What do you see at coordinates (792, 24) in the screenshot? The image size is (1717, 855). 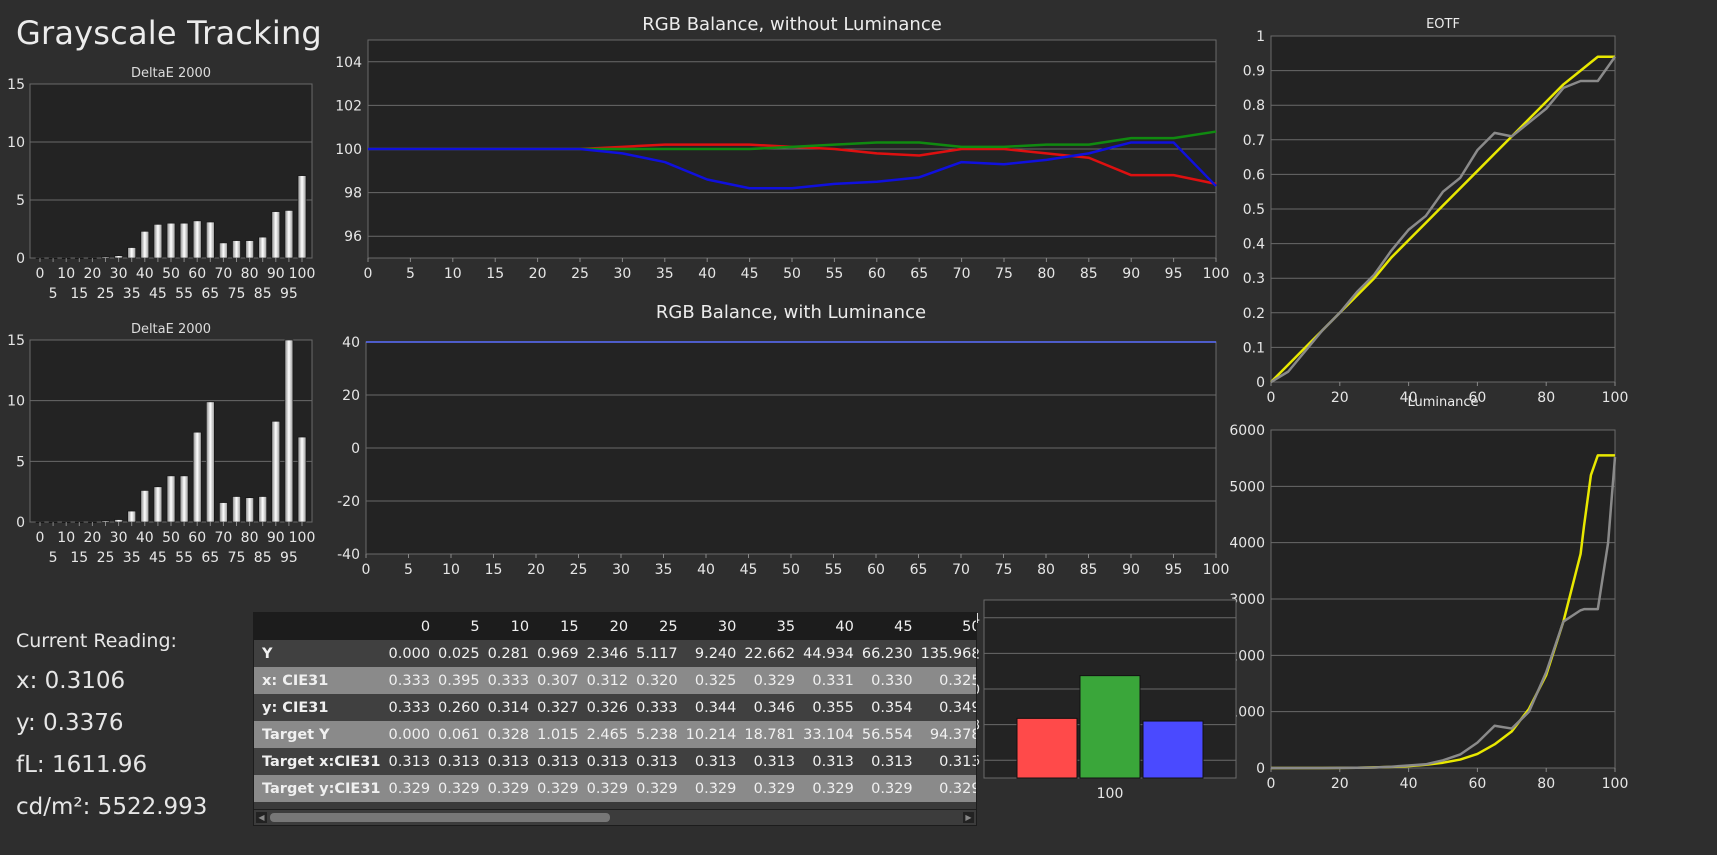 I see `rgb1-title: RGB Balance, without Luminance` at bounding box center [792, 24].